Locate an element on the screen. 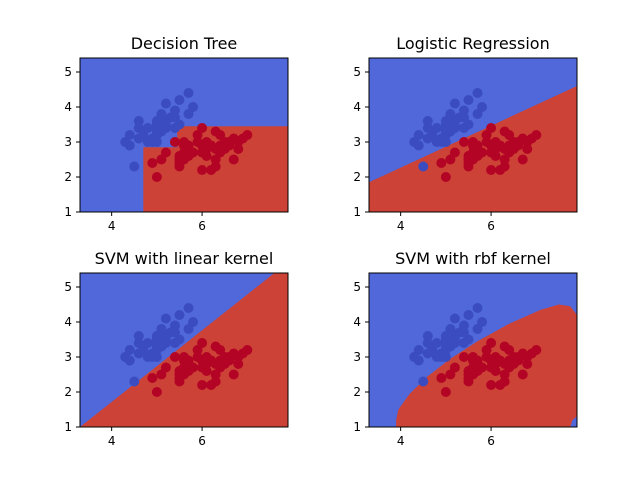  subplot-1: 4 6 1 2 3 4 5 Decision Tree is located at coordinates (176, 133).